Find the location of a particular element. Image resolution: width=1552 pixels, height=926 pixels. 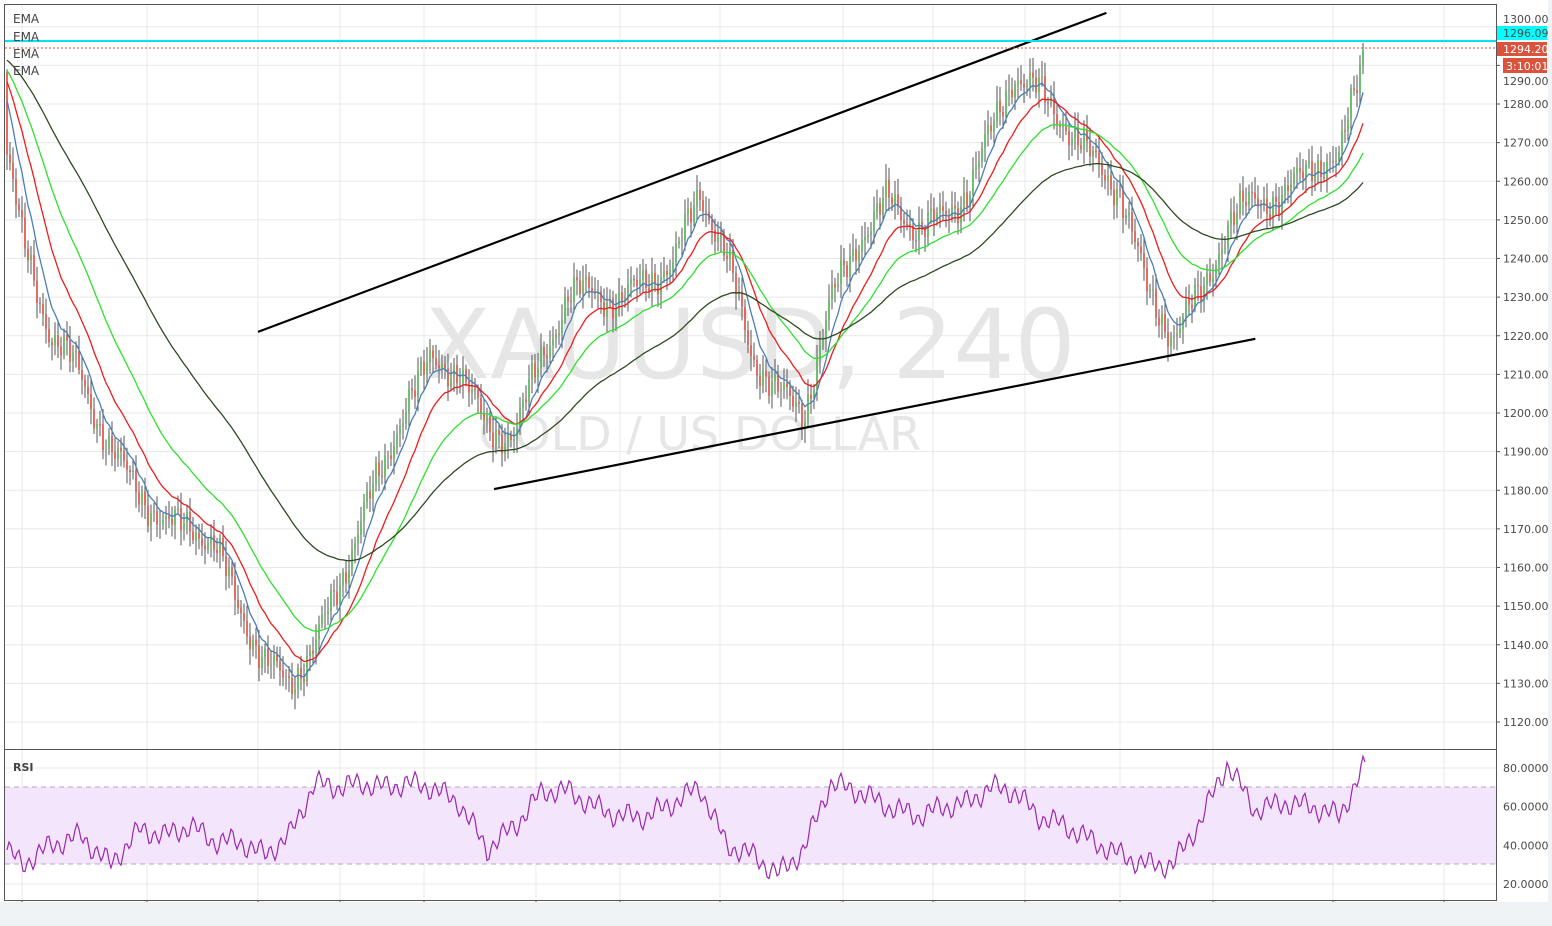

ema-legend-2: EMA is located at coordinates (26, 37).